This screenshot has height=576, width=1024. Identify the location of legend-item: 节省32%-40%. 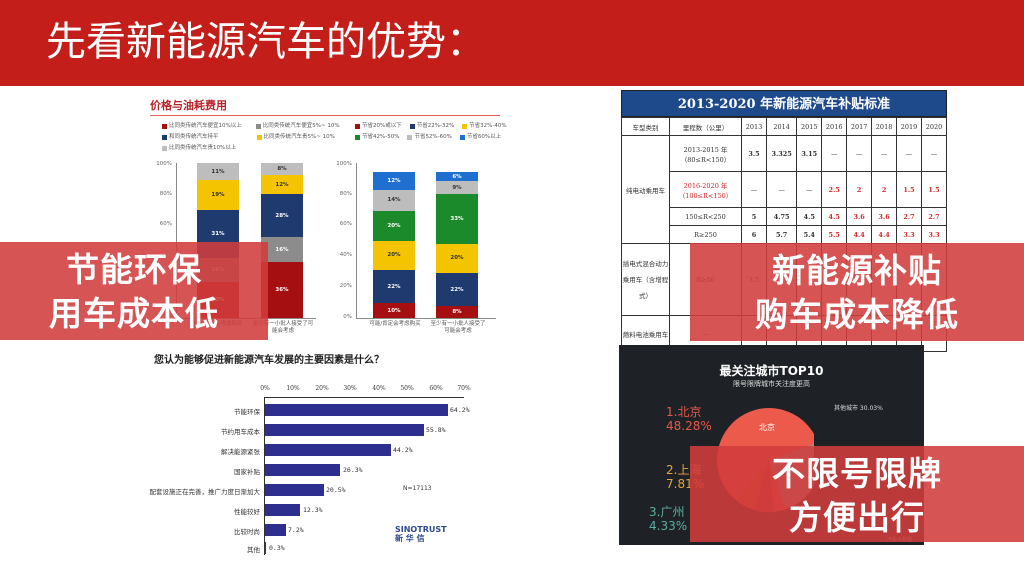
(484, 126).